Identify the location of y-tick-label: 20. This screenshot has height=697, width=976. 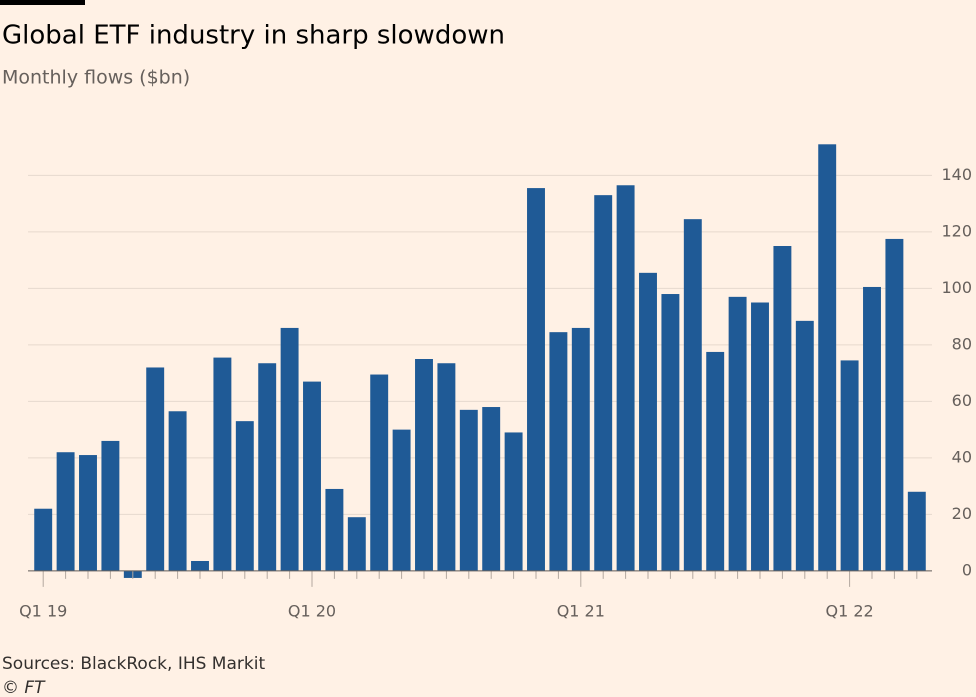
(962, 513).